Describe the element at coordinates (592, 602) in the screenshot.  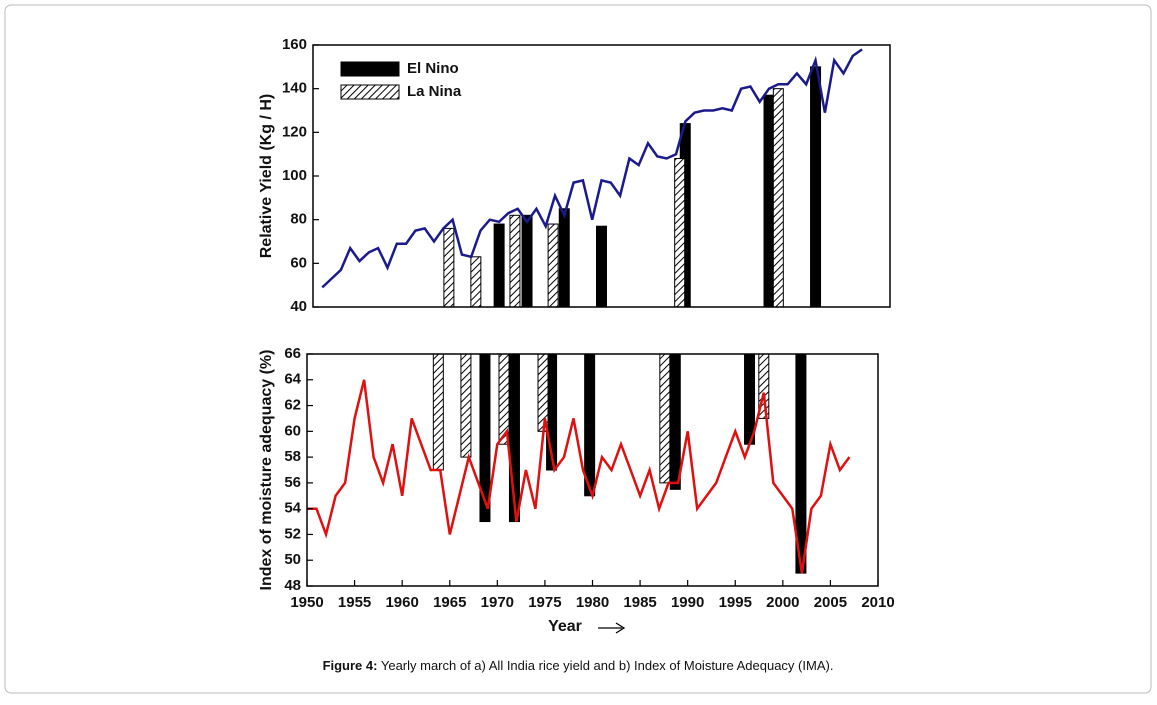
I see `x-tick-label: 1980` at that location.